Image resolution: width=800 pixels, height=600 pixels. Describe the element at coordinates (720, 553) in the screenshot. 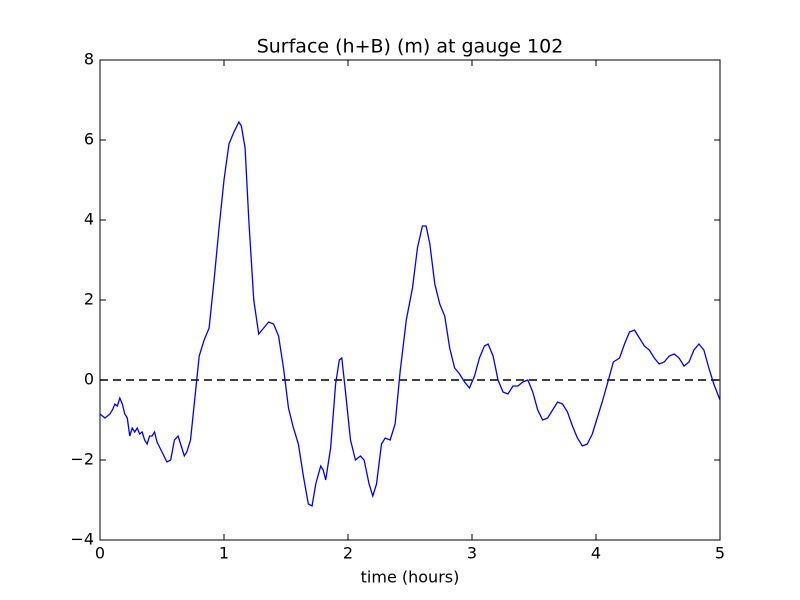

I see `x-tick-label: 5` at that location.